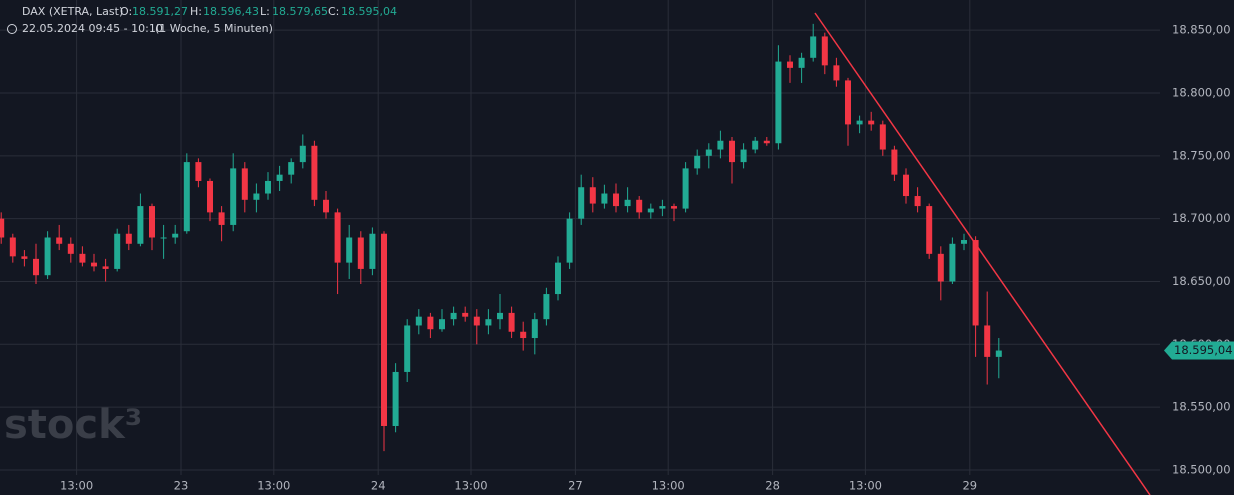 The image size is (1234, 495). I want to click on interval: (1 Woche, 5 Minuten), so click(214, 28).